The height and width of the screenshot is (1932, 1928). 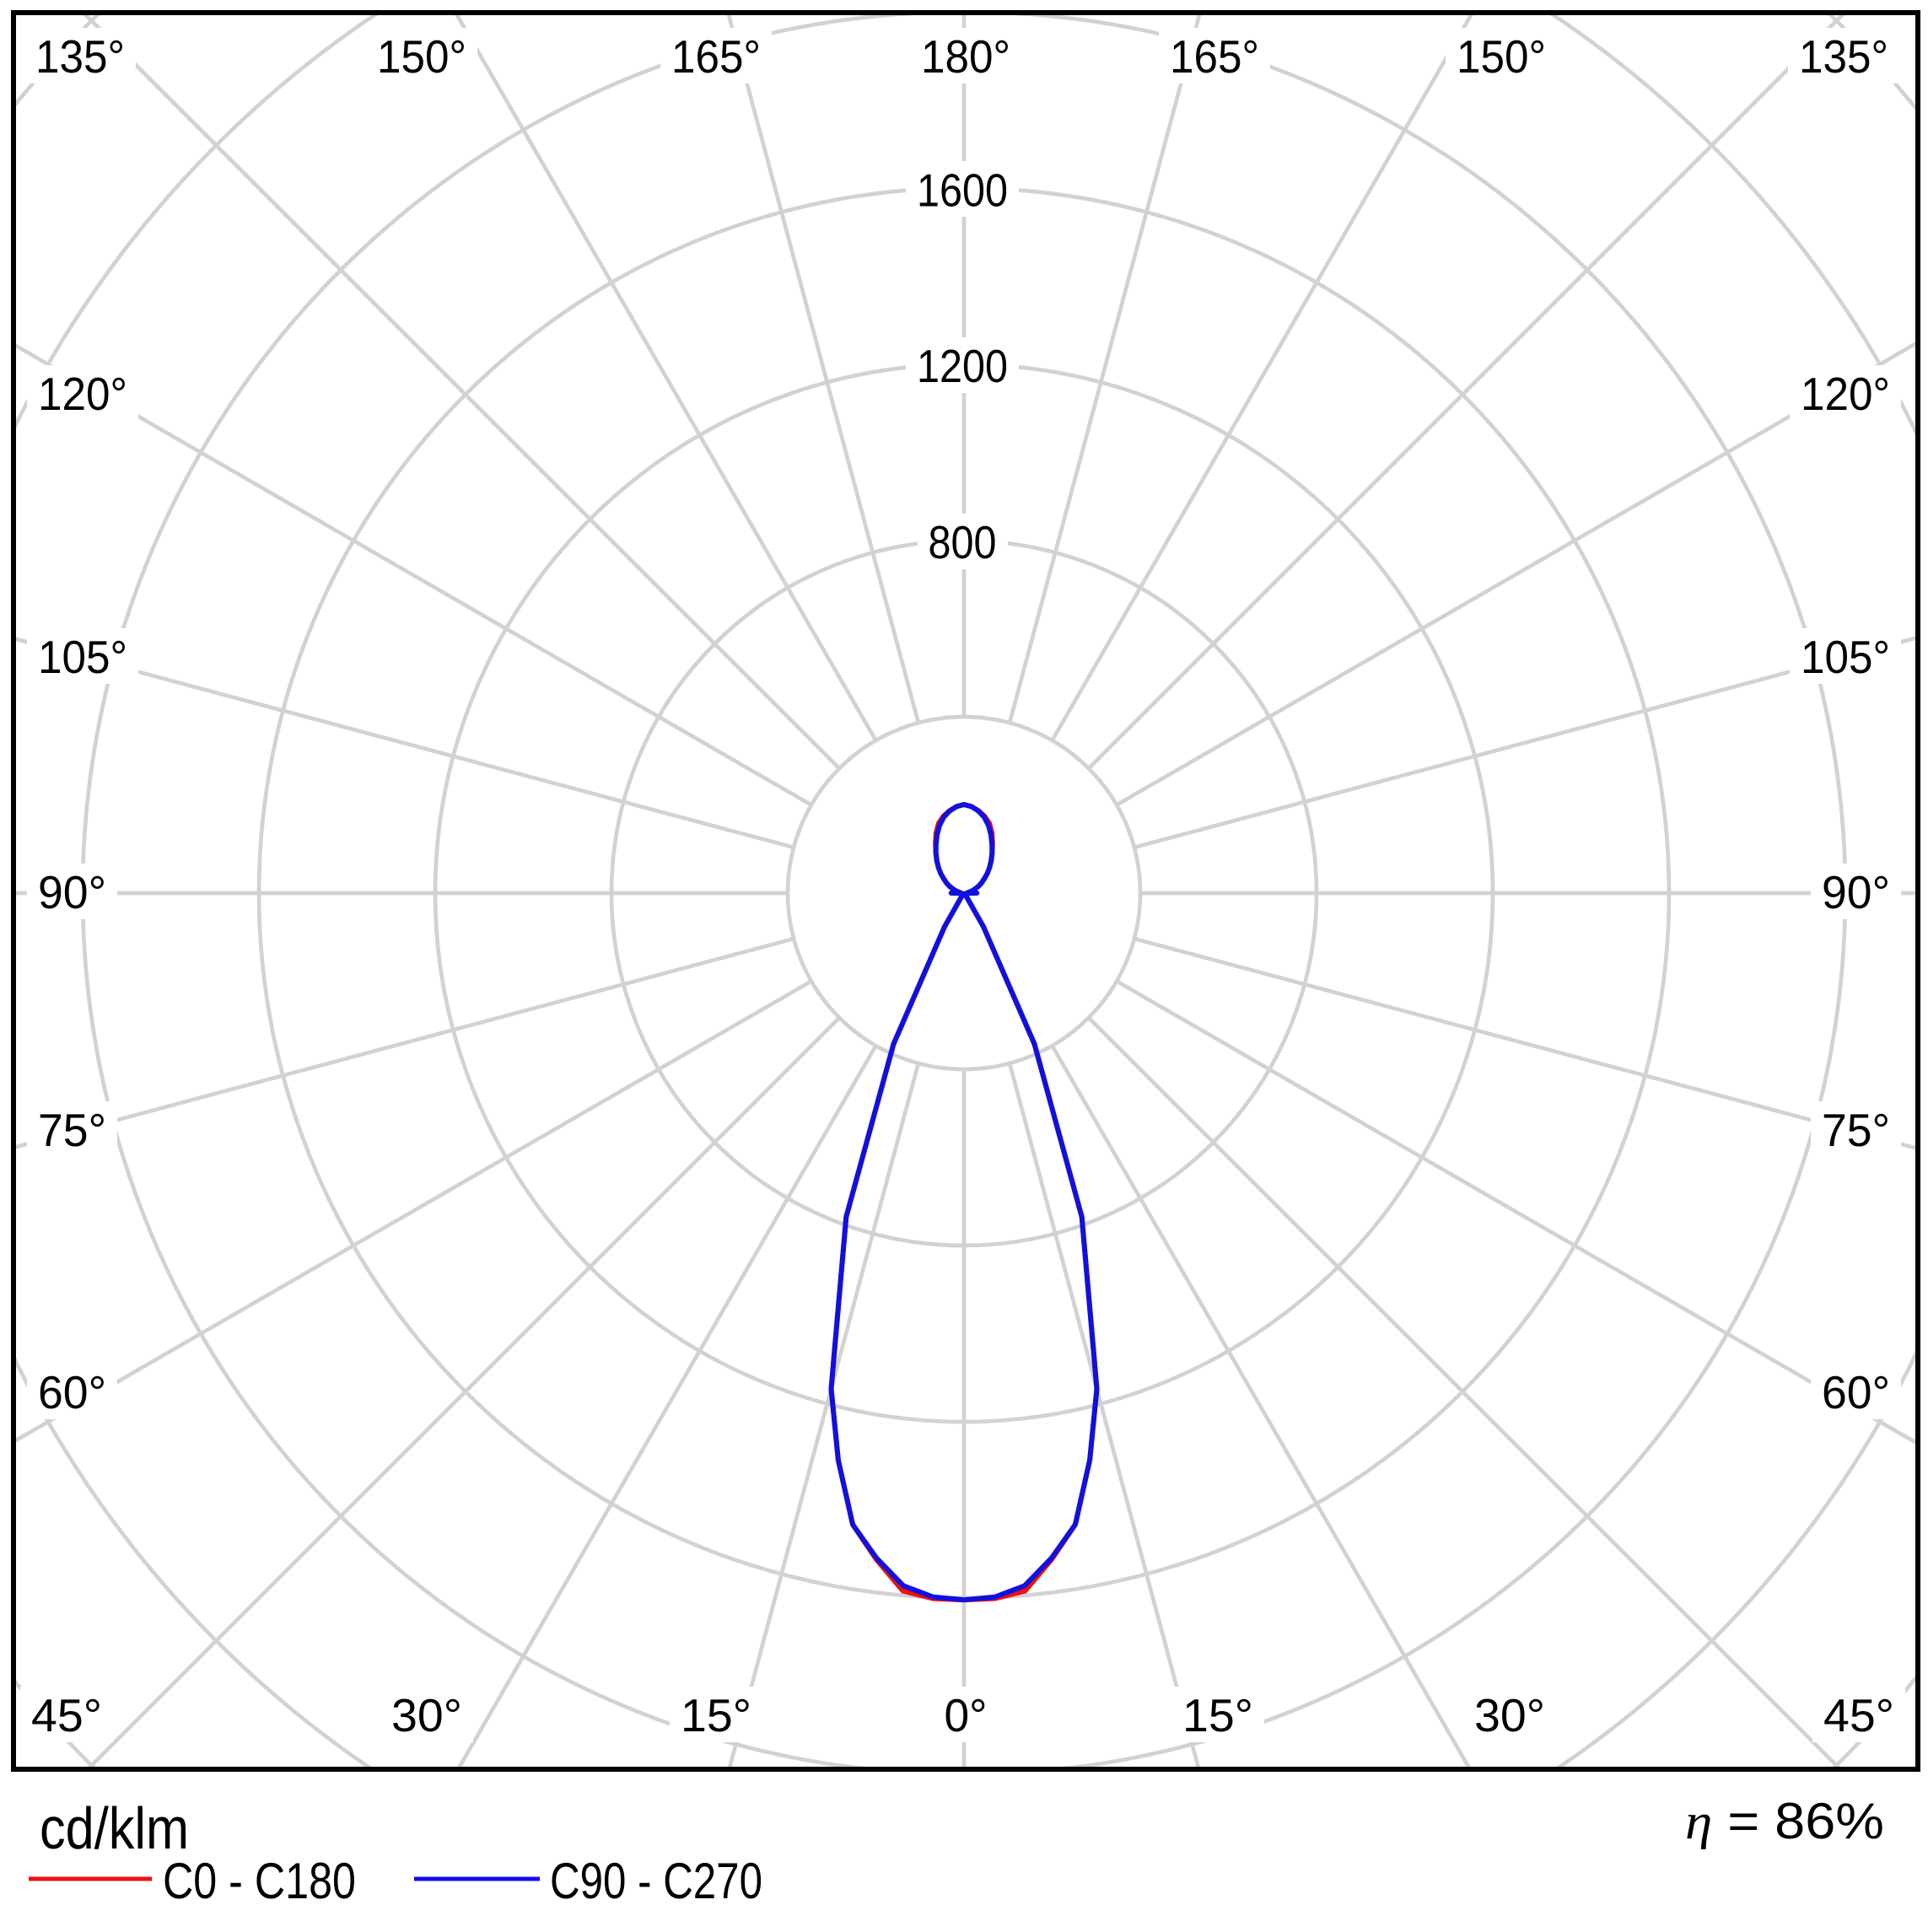 I want to click on svg-text: cd/klm, so click(x=114, y=1828).